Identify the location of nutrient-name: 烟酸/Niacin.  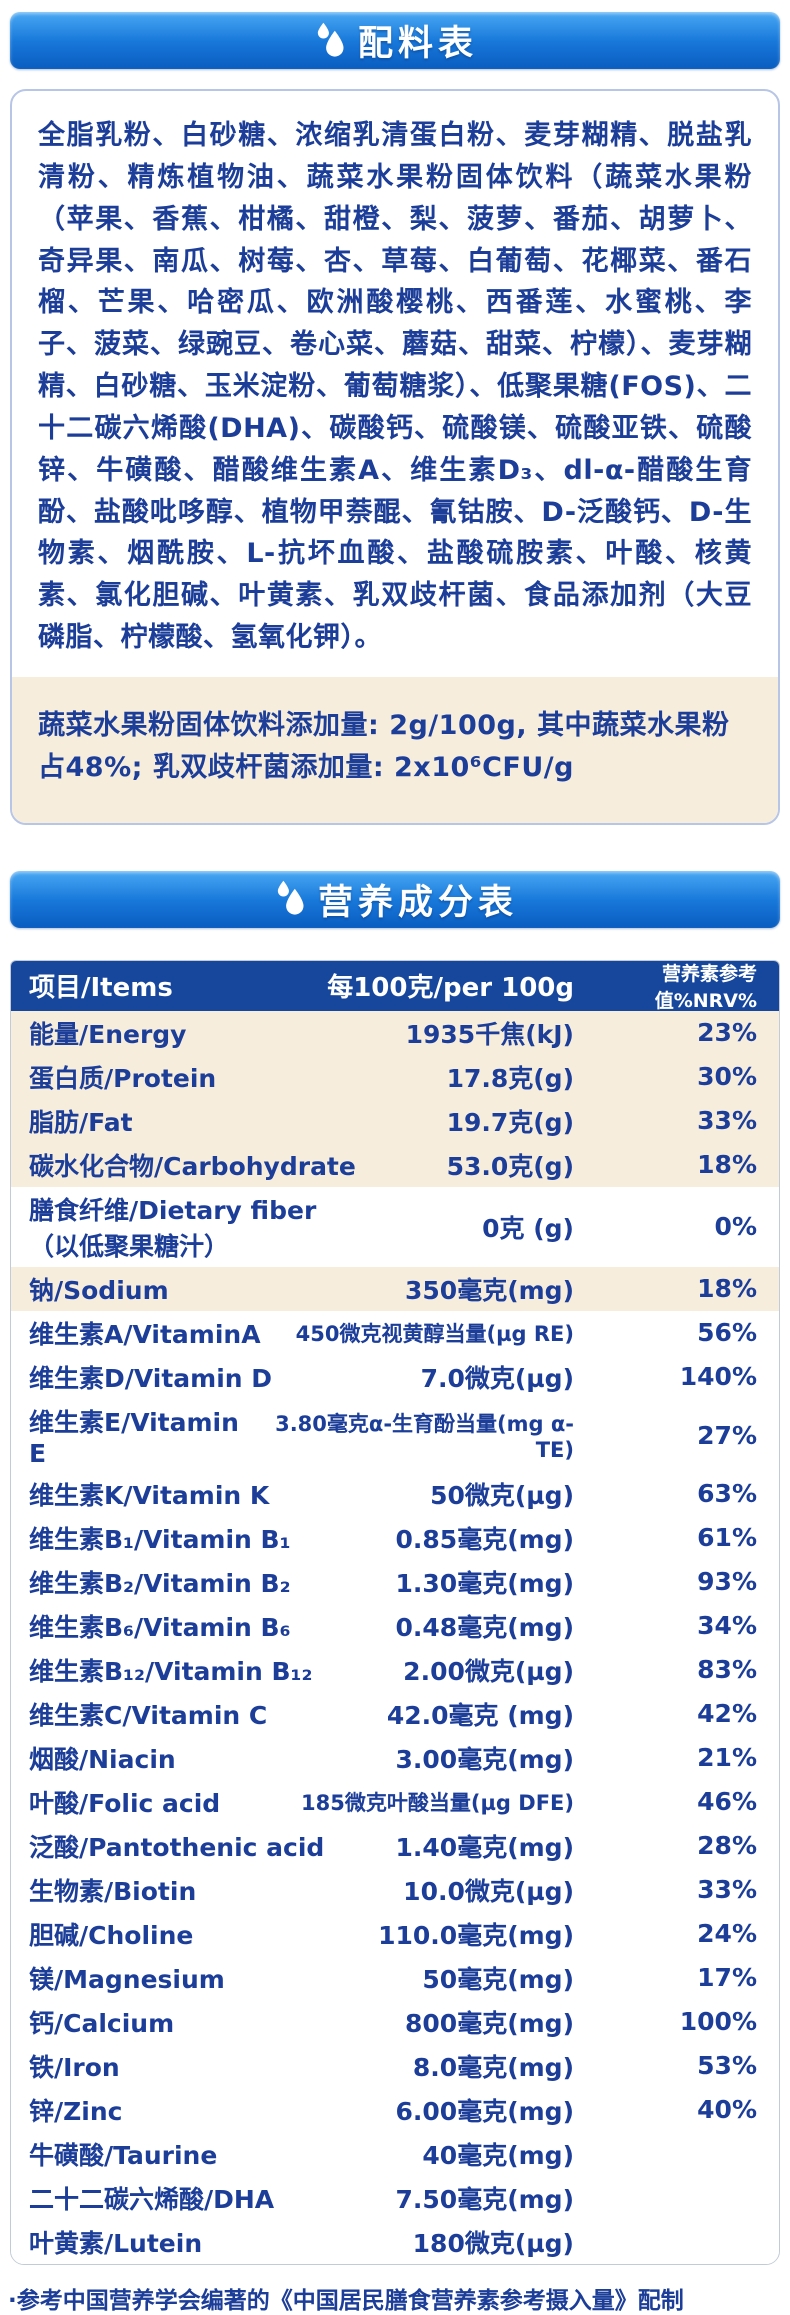
(102, 1759).